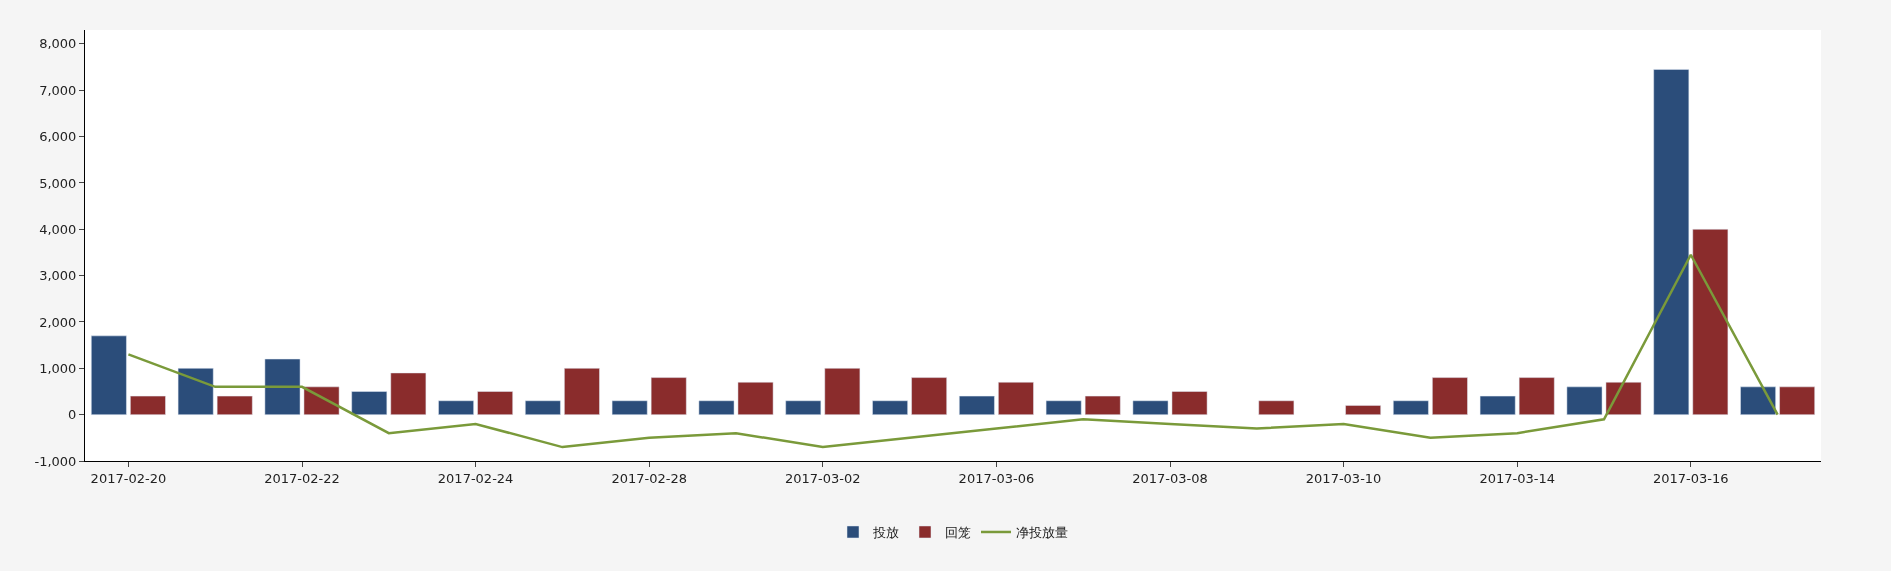  I want to click on x-tick-label: 2017-03-16, so click(1691, 478).